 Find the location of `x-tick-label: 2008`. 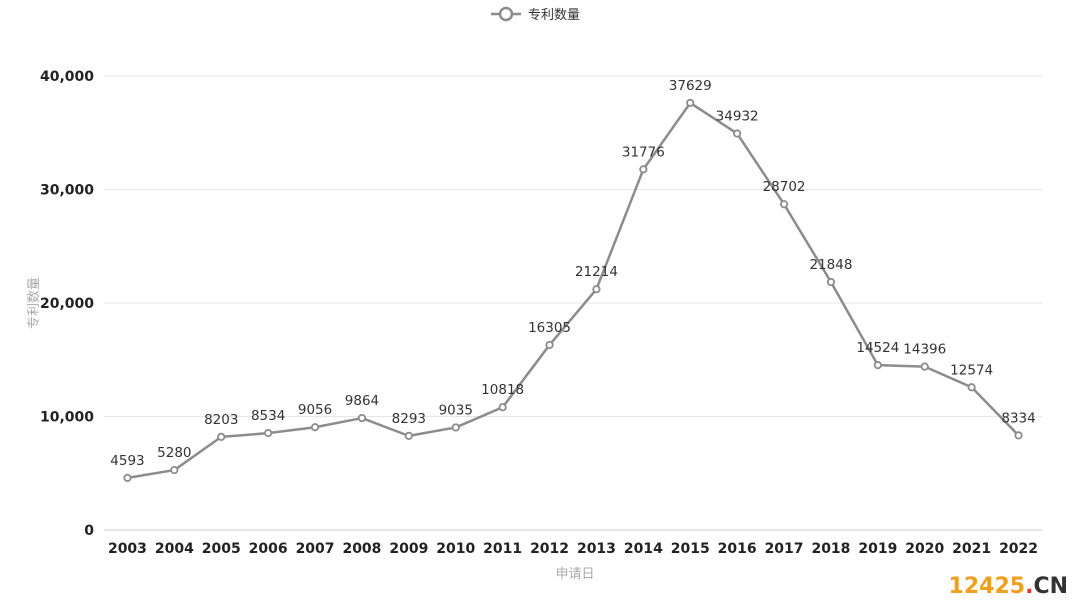

x-tick-label: 2008 is located at coordinates (361, 549).